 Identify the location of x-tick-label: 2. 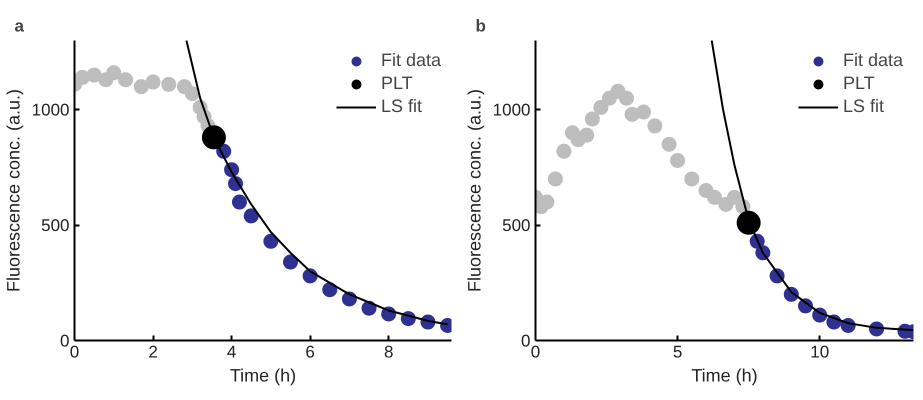
(153, 352).